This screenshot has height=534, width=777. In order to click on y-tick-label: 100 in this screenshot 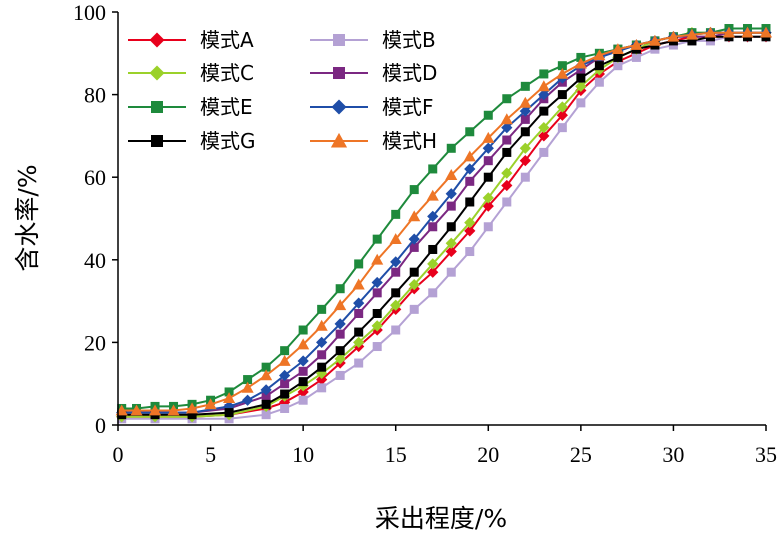, I will do `click(89, 12)`.